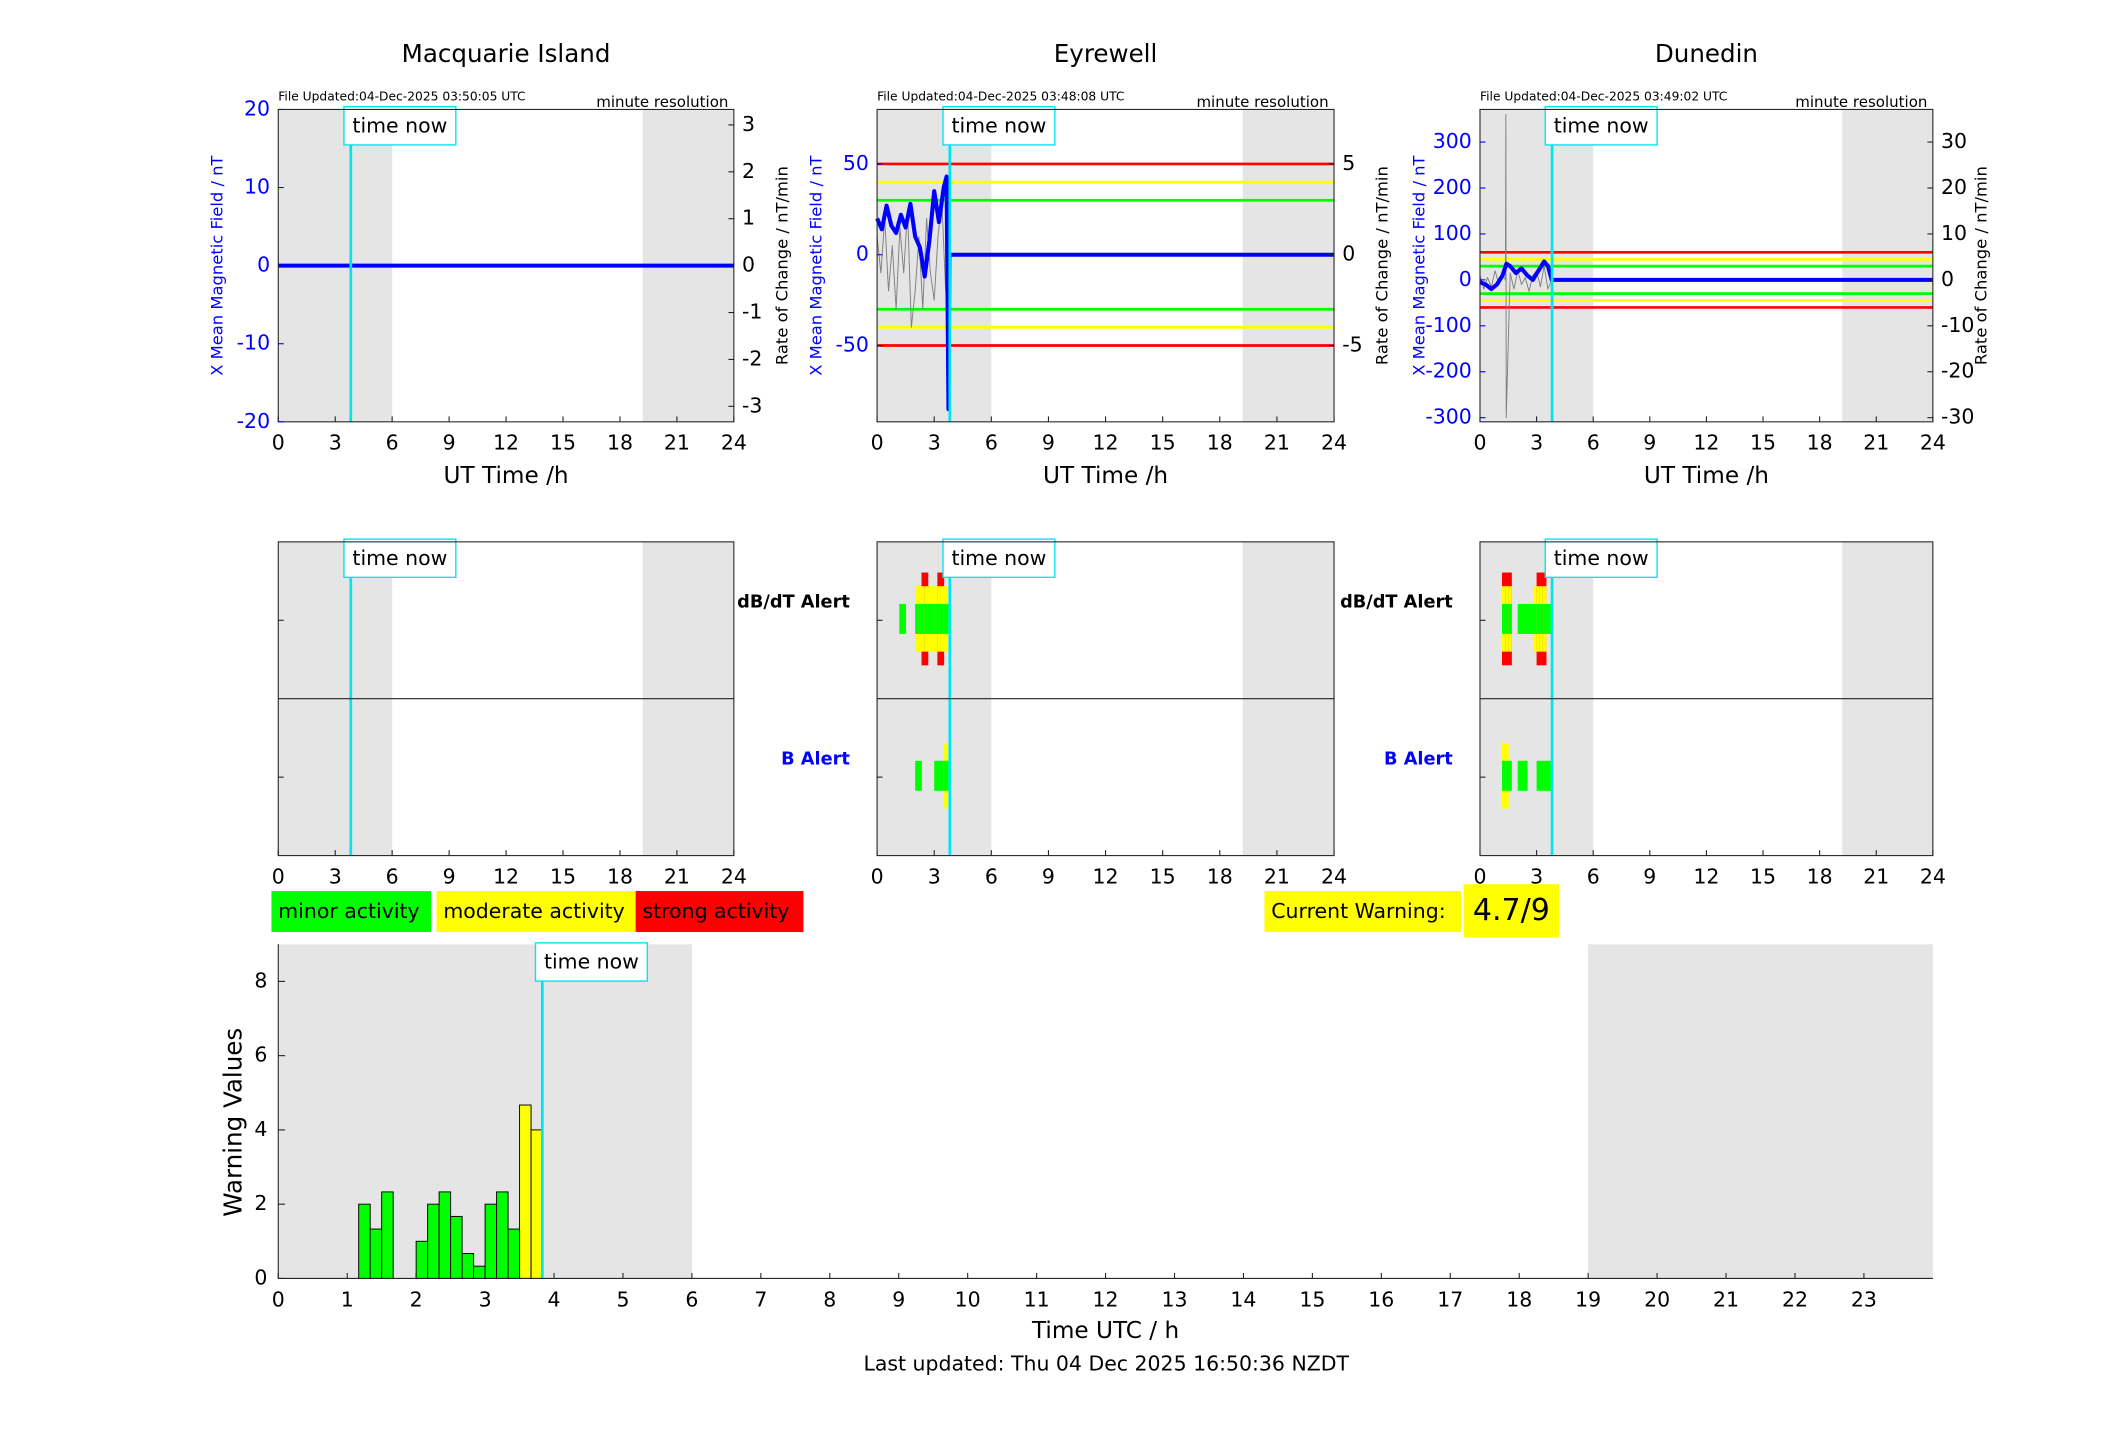  I want to click on y-tick-label: -200, so click(1448, 371).